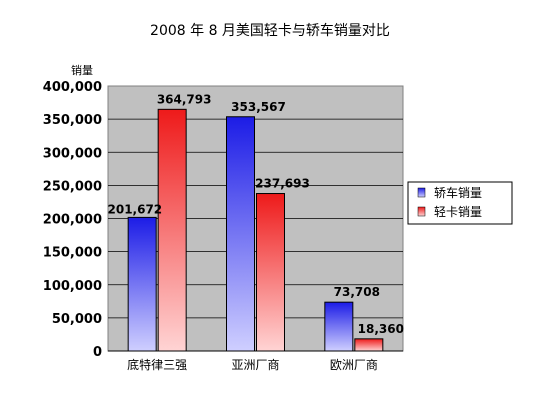 This screenshot has height=412, width=540. Describe the element at coordinates (421, 211) in the screenshot. I see `legend-swatch-light-truck` at that location.